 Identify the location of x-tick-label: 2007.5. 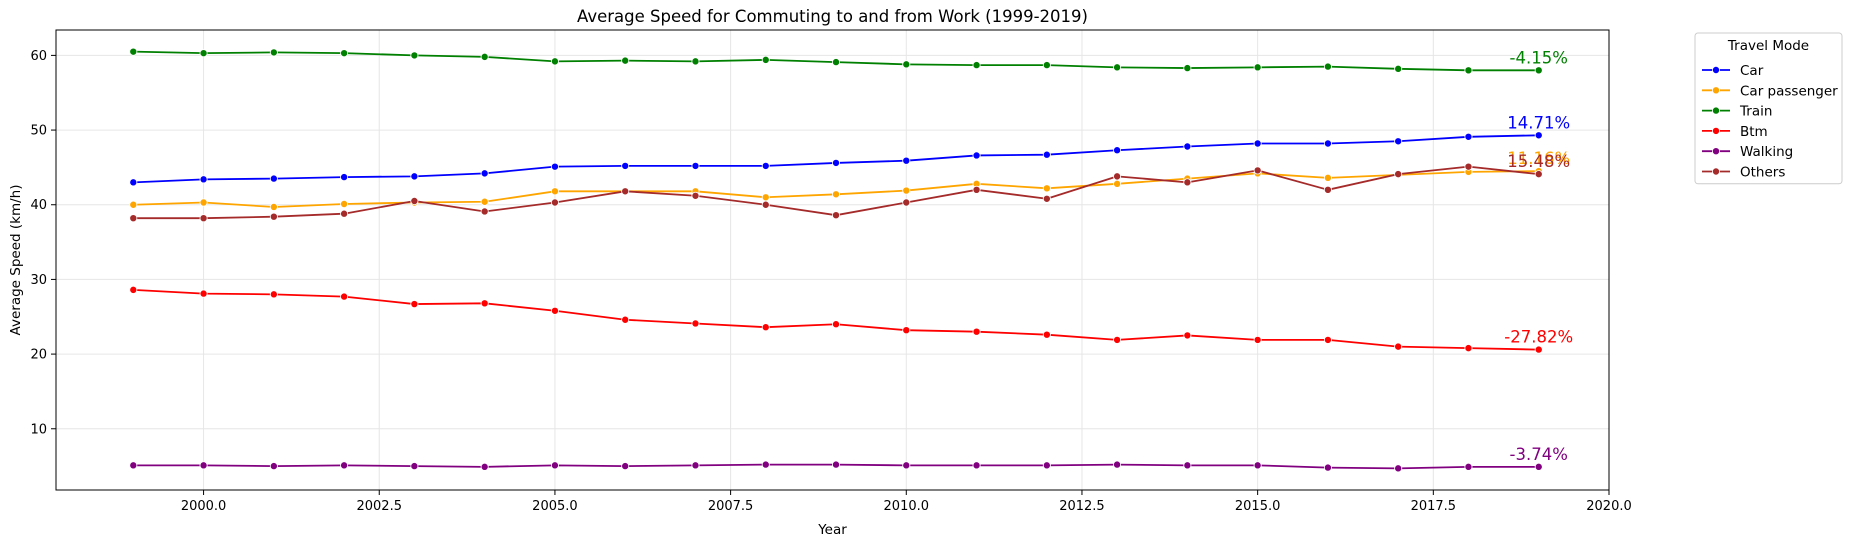
(731, 506).